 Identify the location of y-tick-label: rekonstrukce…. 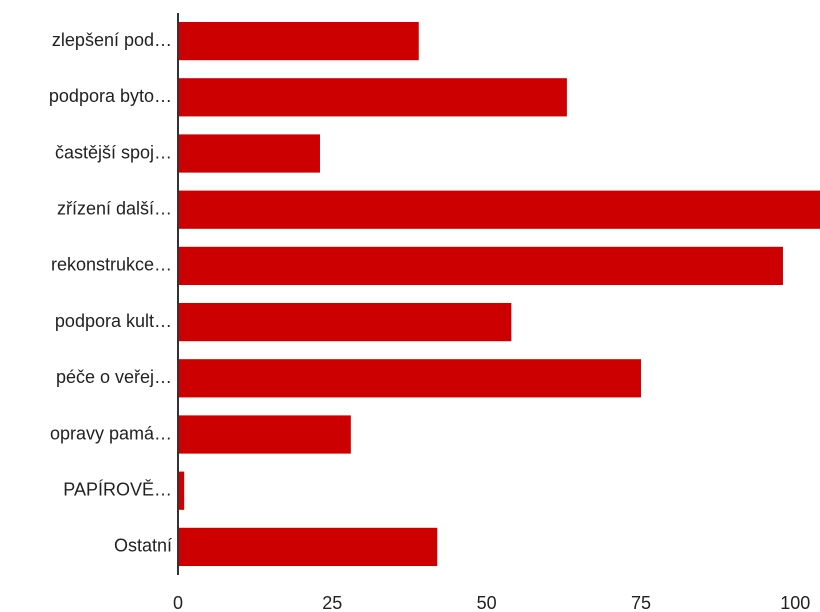
(111, 265).